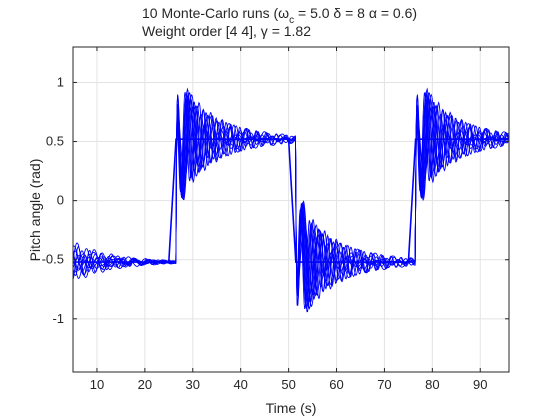 The height and width of the screenshot is (420, 560). What do you see at coordinates (226, 31) in the screenshot?
I see `chart-title-line-2: Weight order [4 4], γ = 1.82` at bounding box center [226, 31].